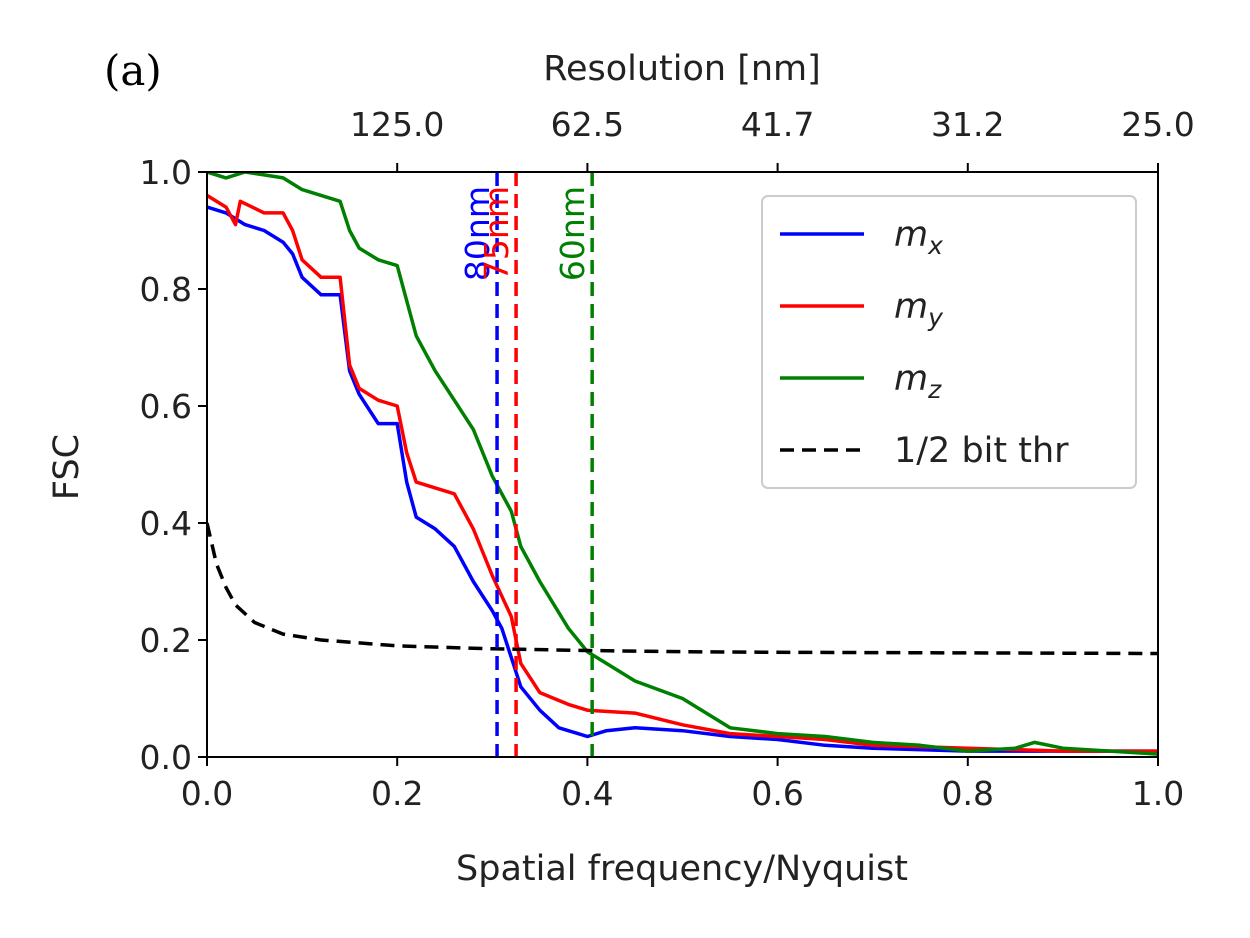  What do you see at coordinates (934, 389) in the screenshot?
I see `legend-label-sub-2: z` at bounding box center [934, 389].